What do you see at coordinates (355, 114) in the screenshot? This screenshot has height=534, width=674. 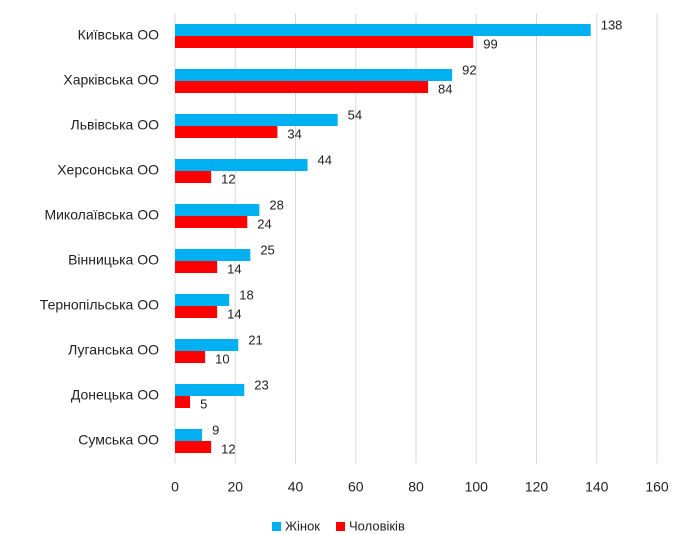 I see `data-label: 54` at bounding box center [355, 114].